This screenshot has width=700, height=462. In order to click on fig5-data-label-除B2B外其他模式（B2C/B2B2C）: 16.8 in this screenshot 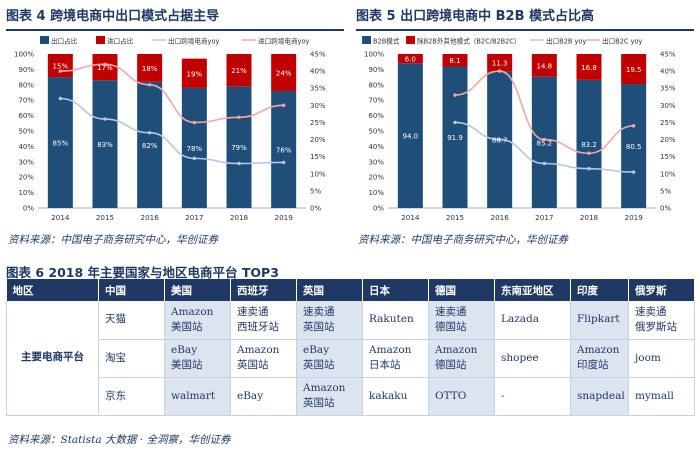, I will do `click(589, 68)`.